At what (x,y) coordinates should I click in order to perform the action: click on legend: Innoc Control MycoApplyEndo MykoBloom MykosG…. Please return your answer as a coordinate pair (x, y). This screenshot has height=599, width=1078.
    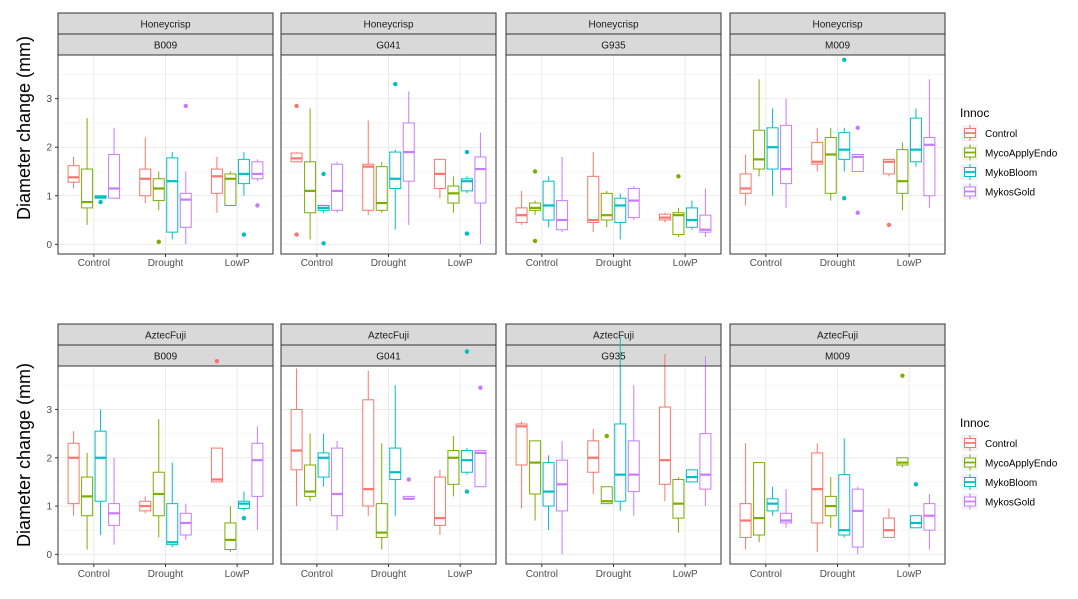
    Looking at the image, I should click on (1009, 463).